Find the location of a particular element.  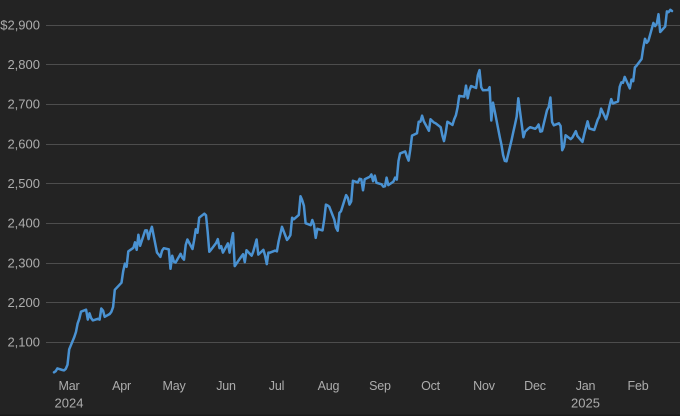

svg-text: Mar is located at coordinates (69, 386).